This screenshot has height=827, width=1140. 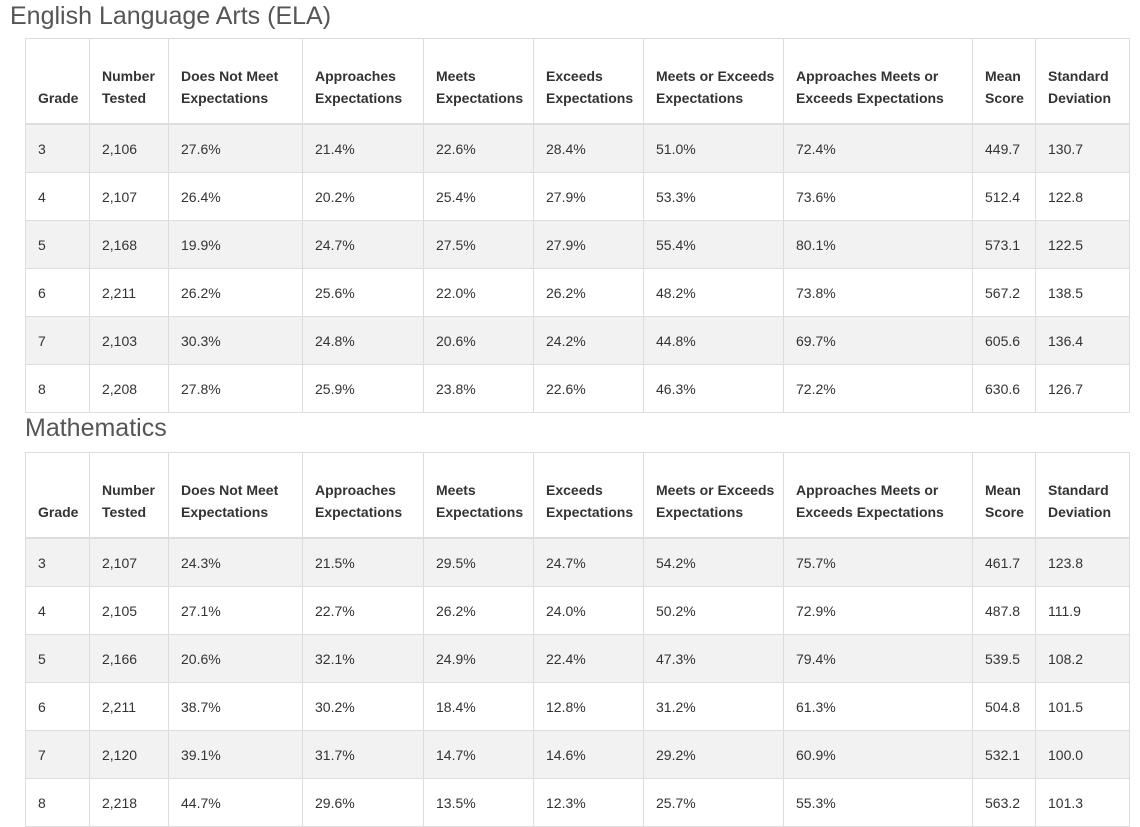 I want to click on table-cell: 487.8, so click(x=1004, y=610).